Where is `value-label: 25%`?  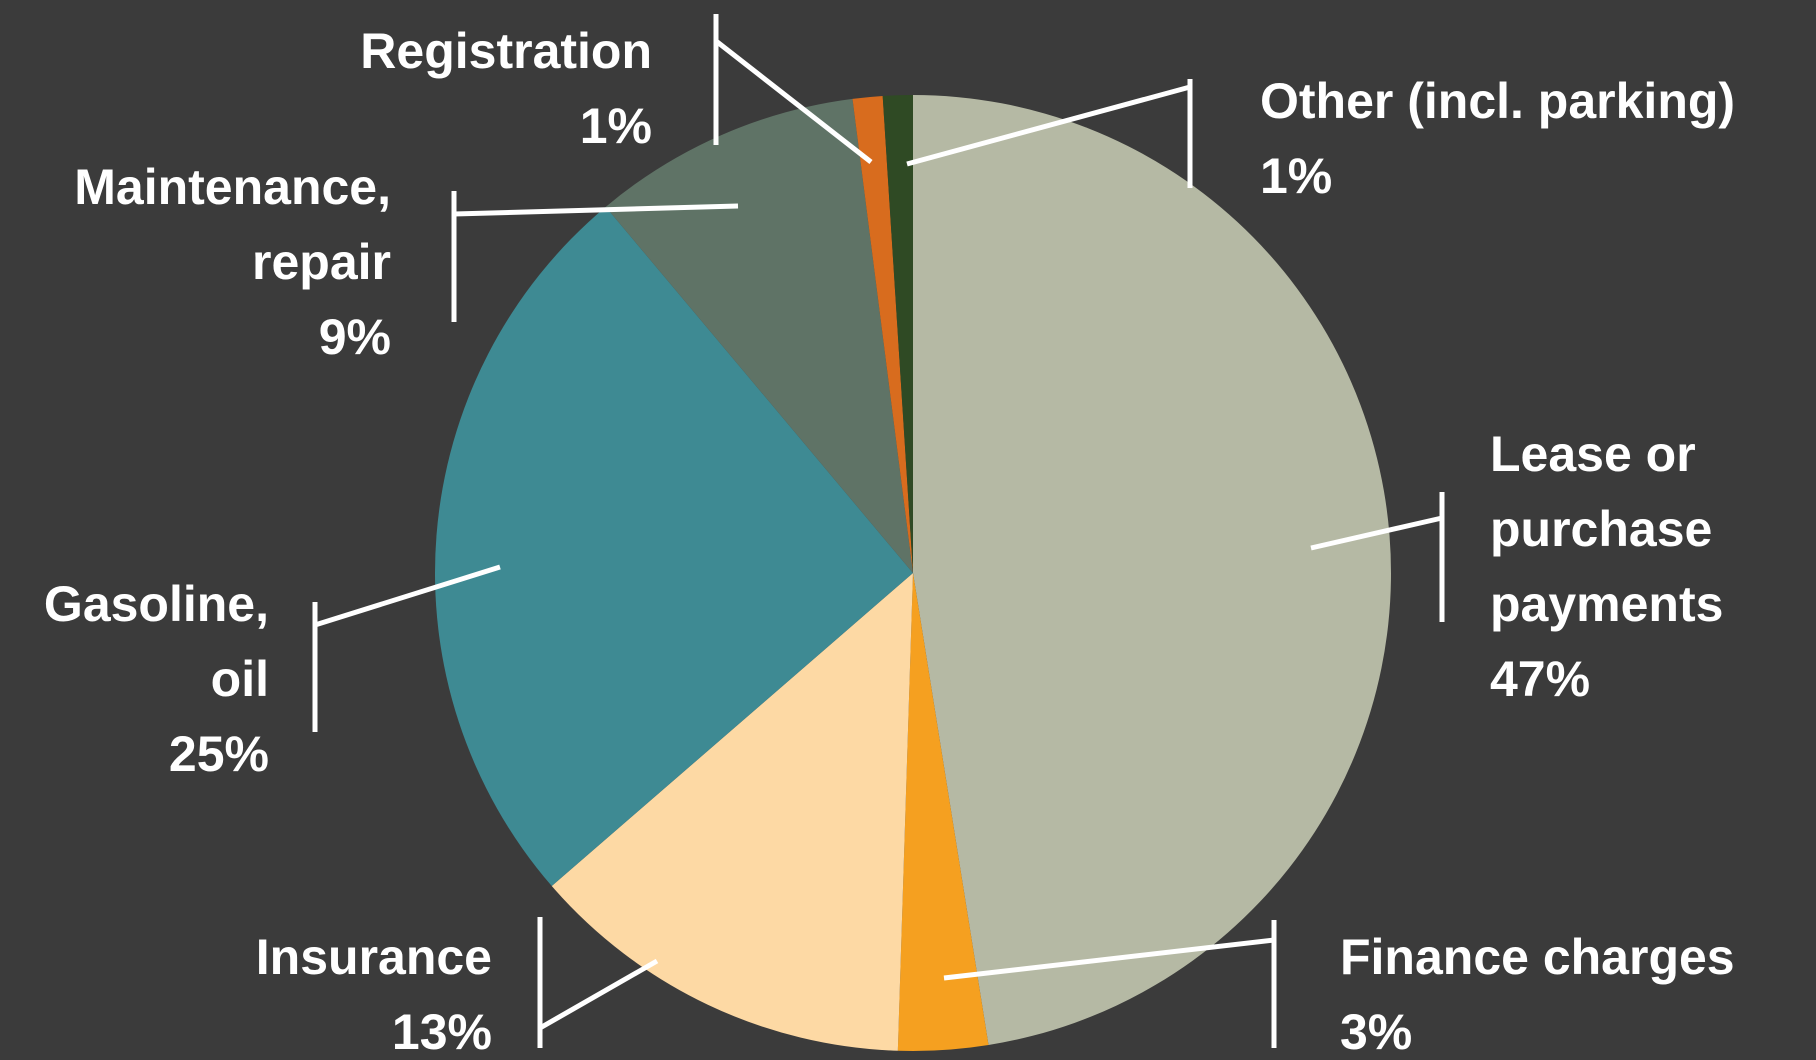
value-label: 25% is located at coordinates (218, 754).